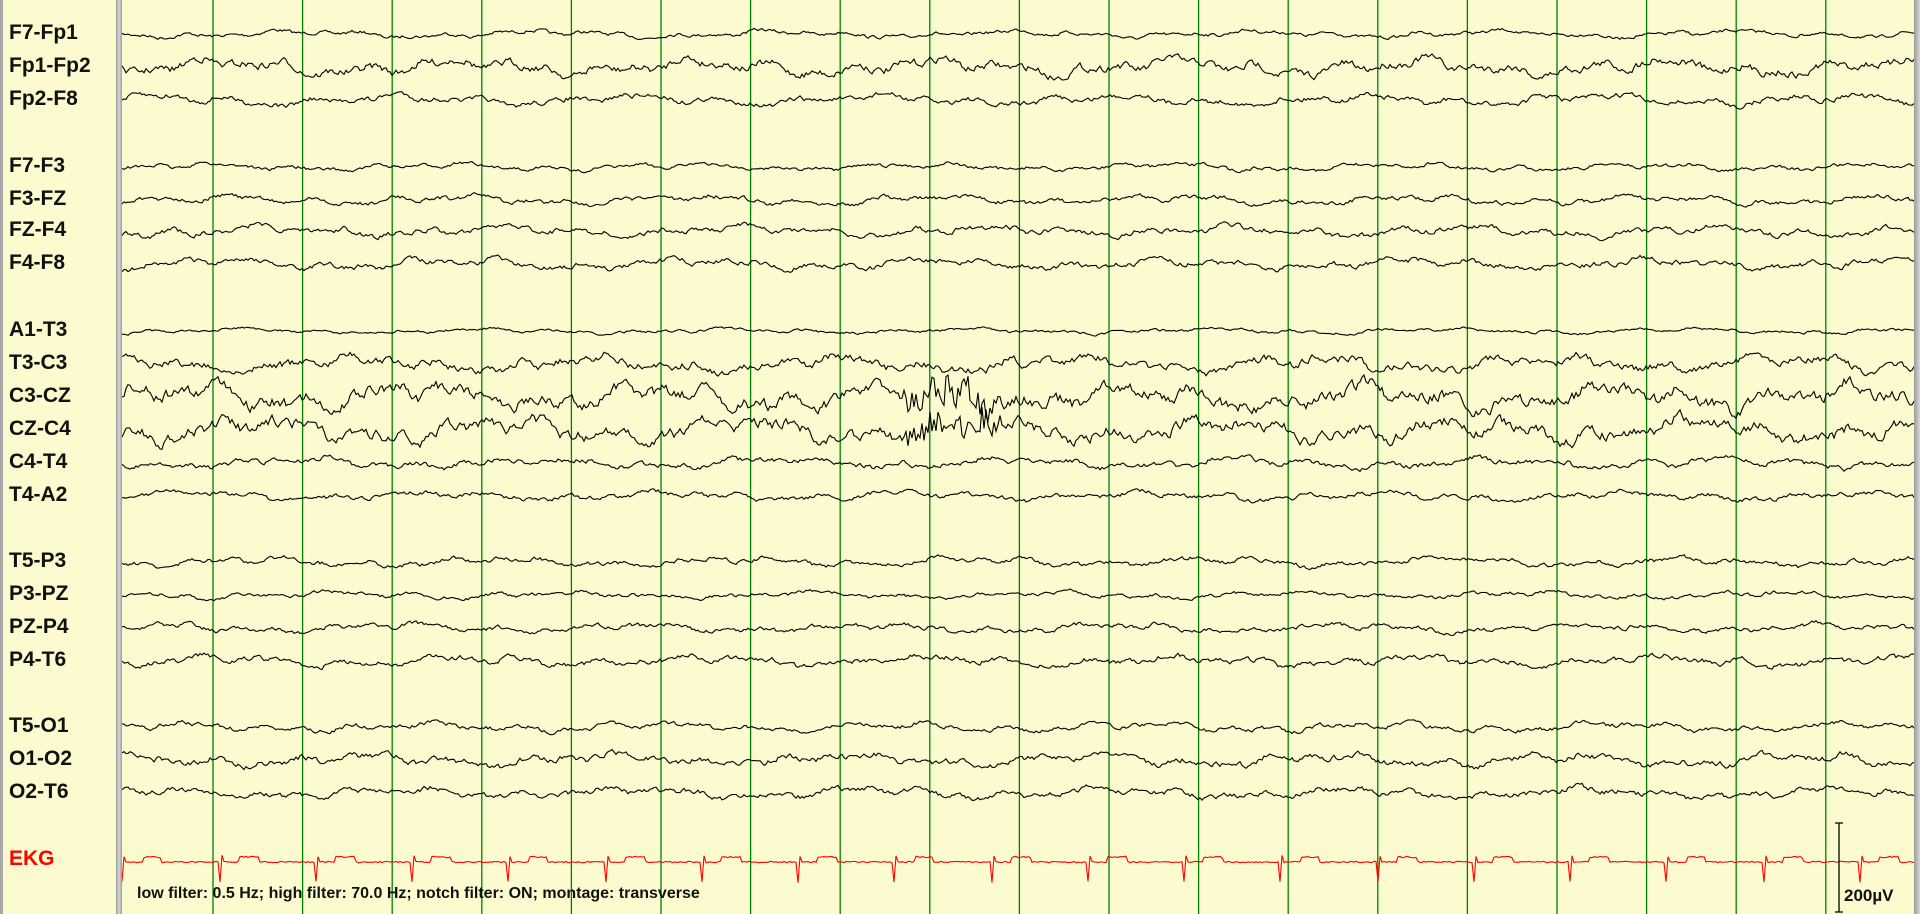  What do you see at coordinates (1019, 869) in the screenshot?
I see `ekg-trace` at bounding box center [1019, 869].